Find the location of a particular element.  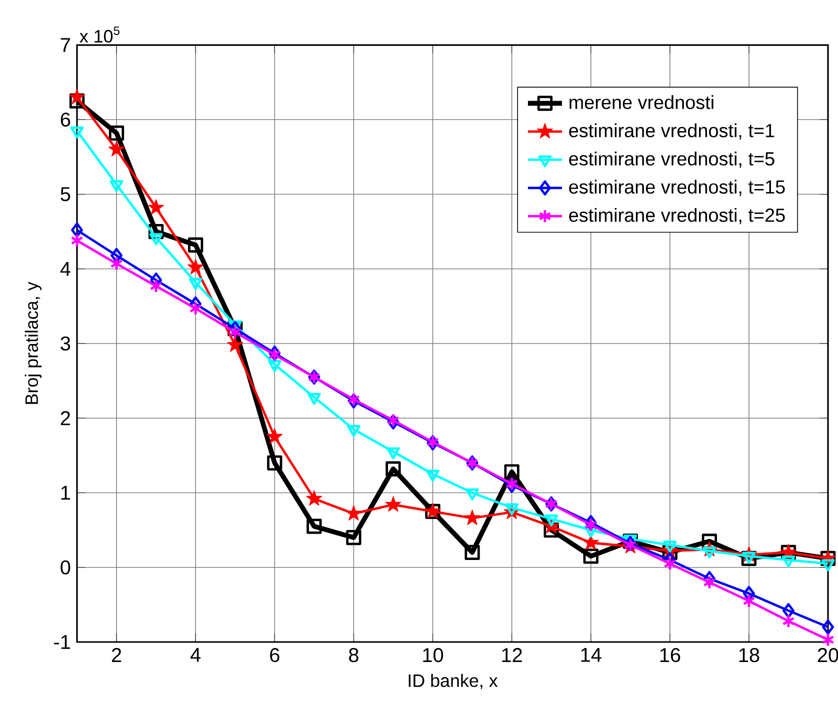

x-tick-label: 20 is located at coordinates (828, 655).